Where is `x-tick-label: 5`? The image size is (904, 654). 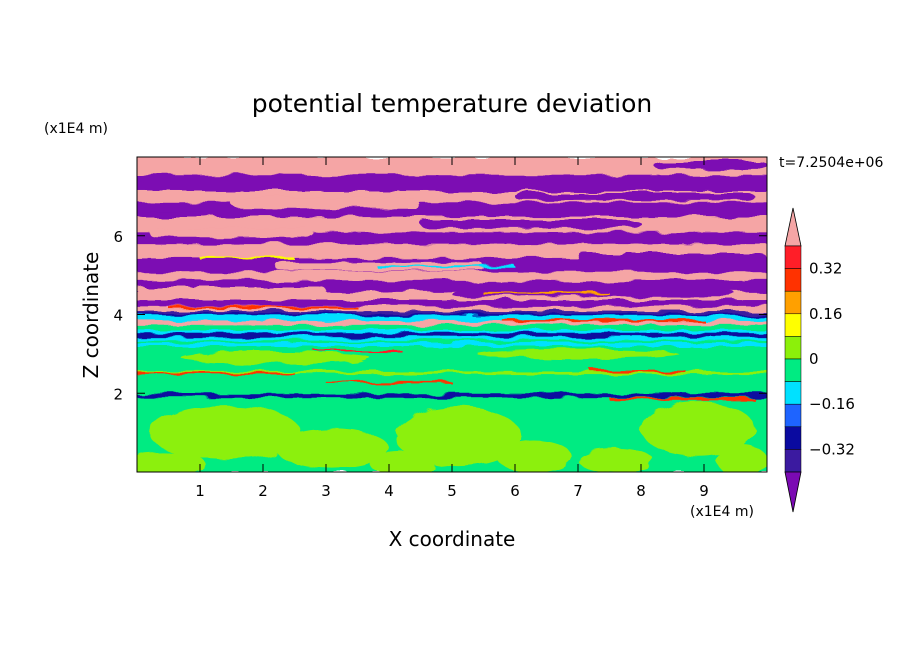 x-tick-label: 5 is located at coordinates (452, 491).